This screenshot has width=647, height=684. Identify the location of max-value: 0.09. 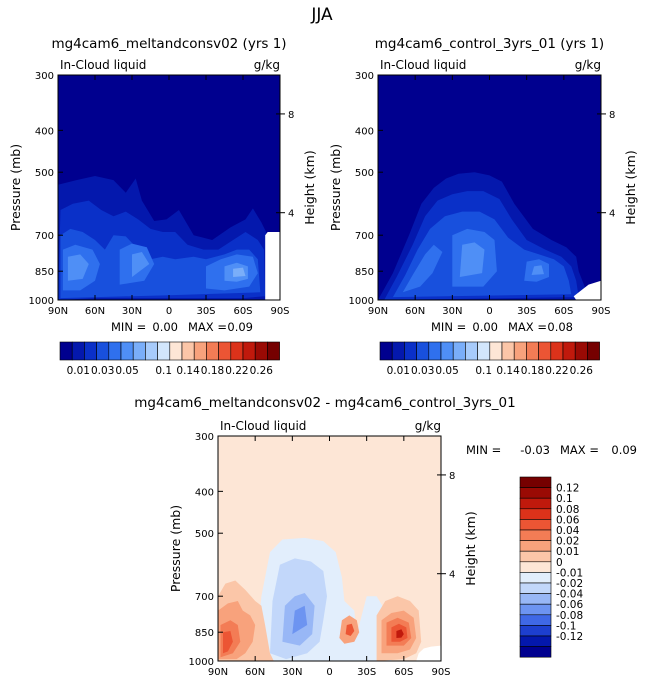
(624, 450).